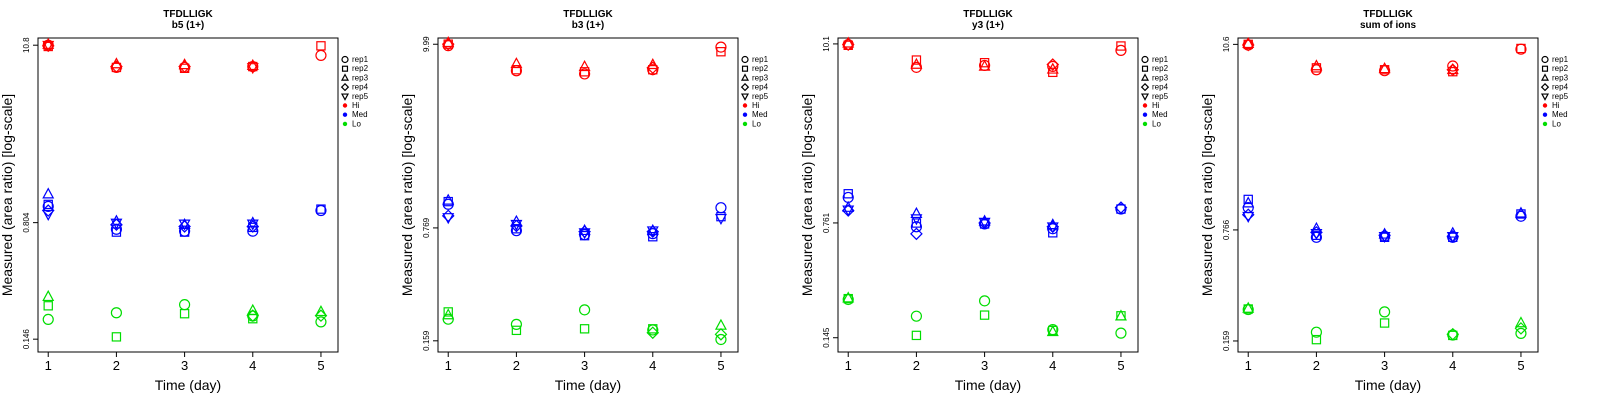 The width and height of the screenshot is (1600, 400). What do you see at coordinates (826, 337) in the screenshot?
I see `y-tick-label: 0.145` at bounding box center [826, 337].